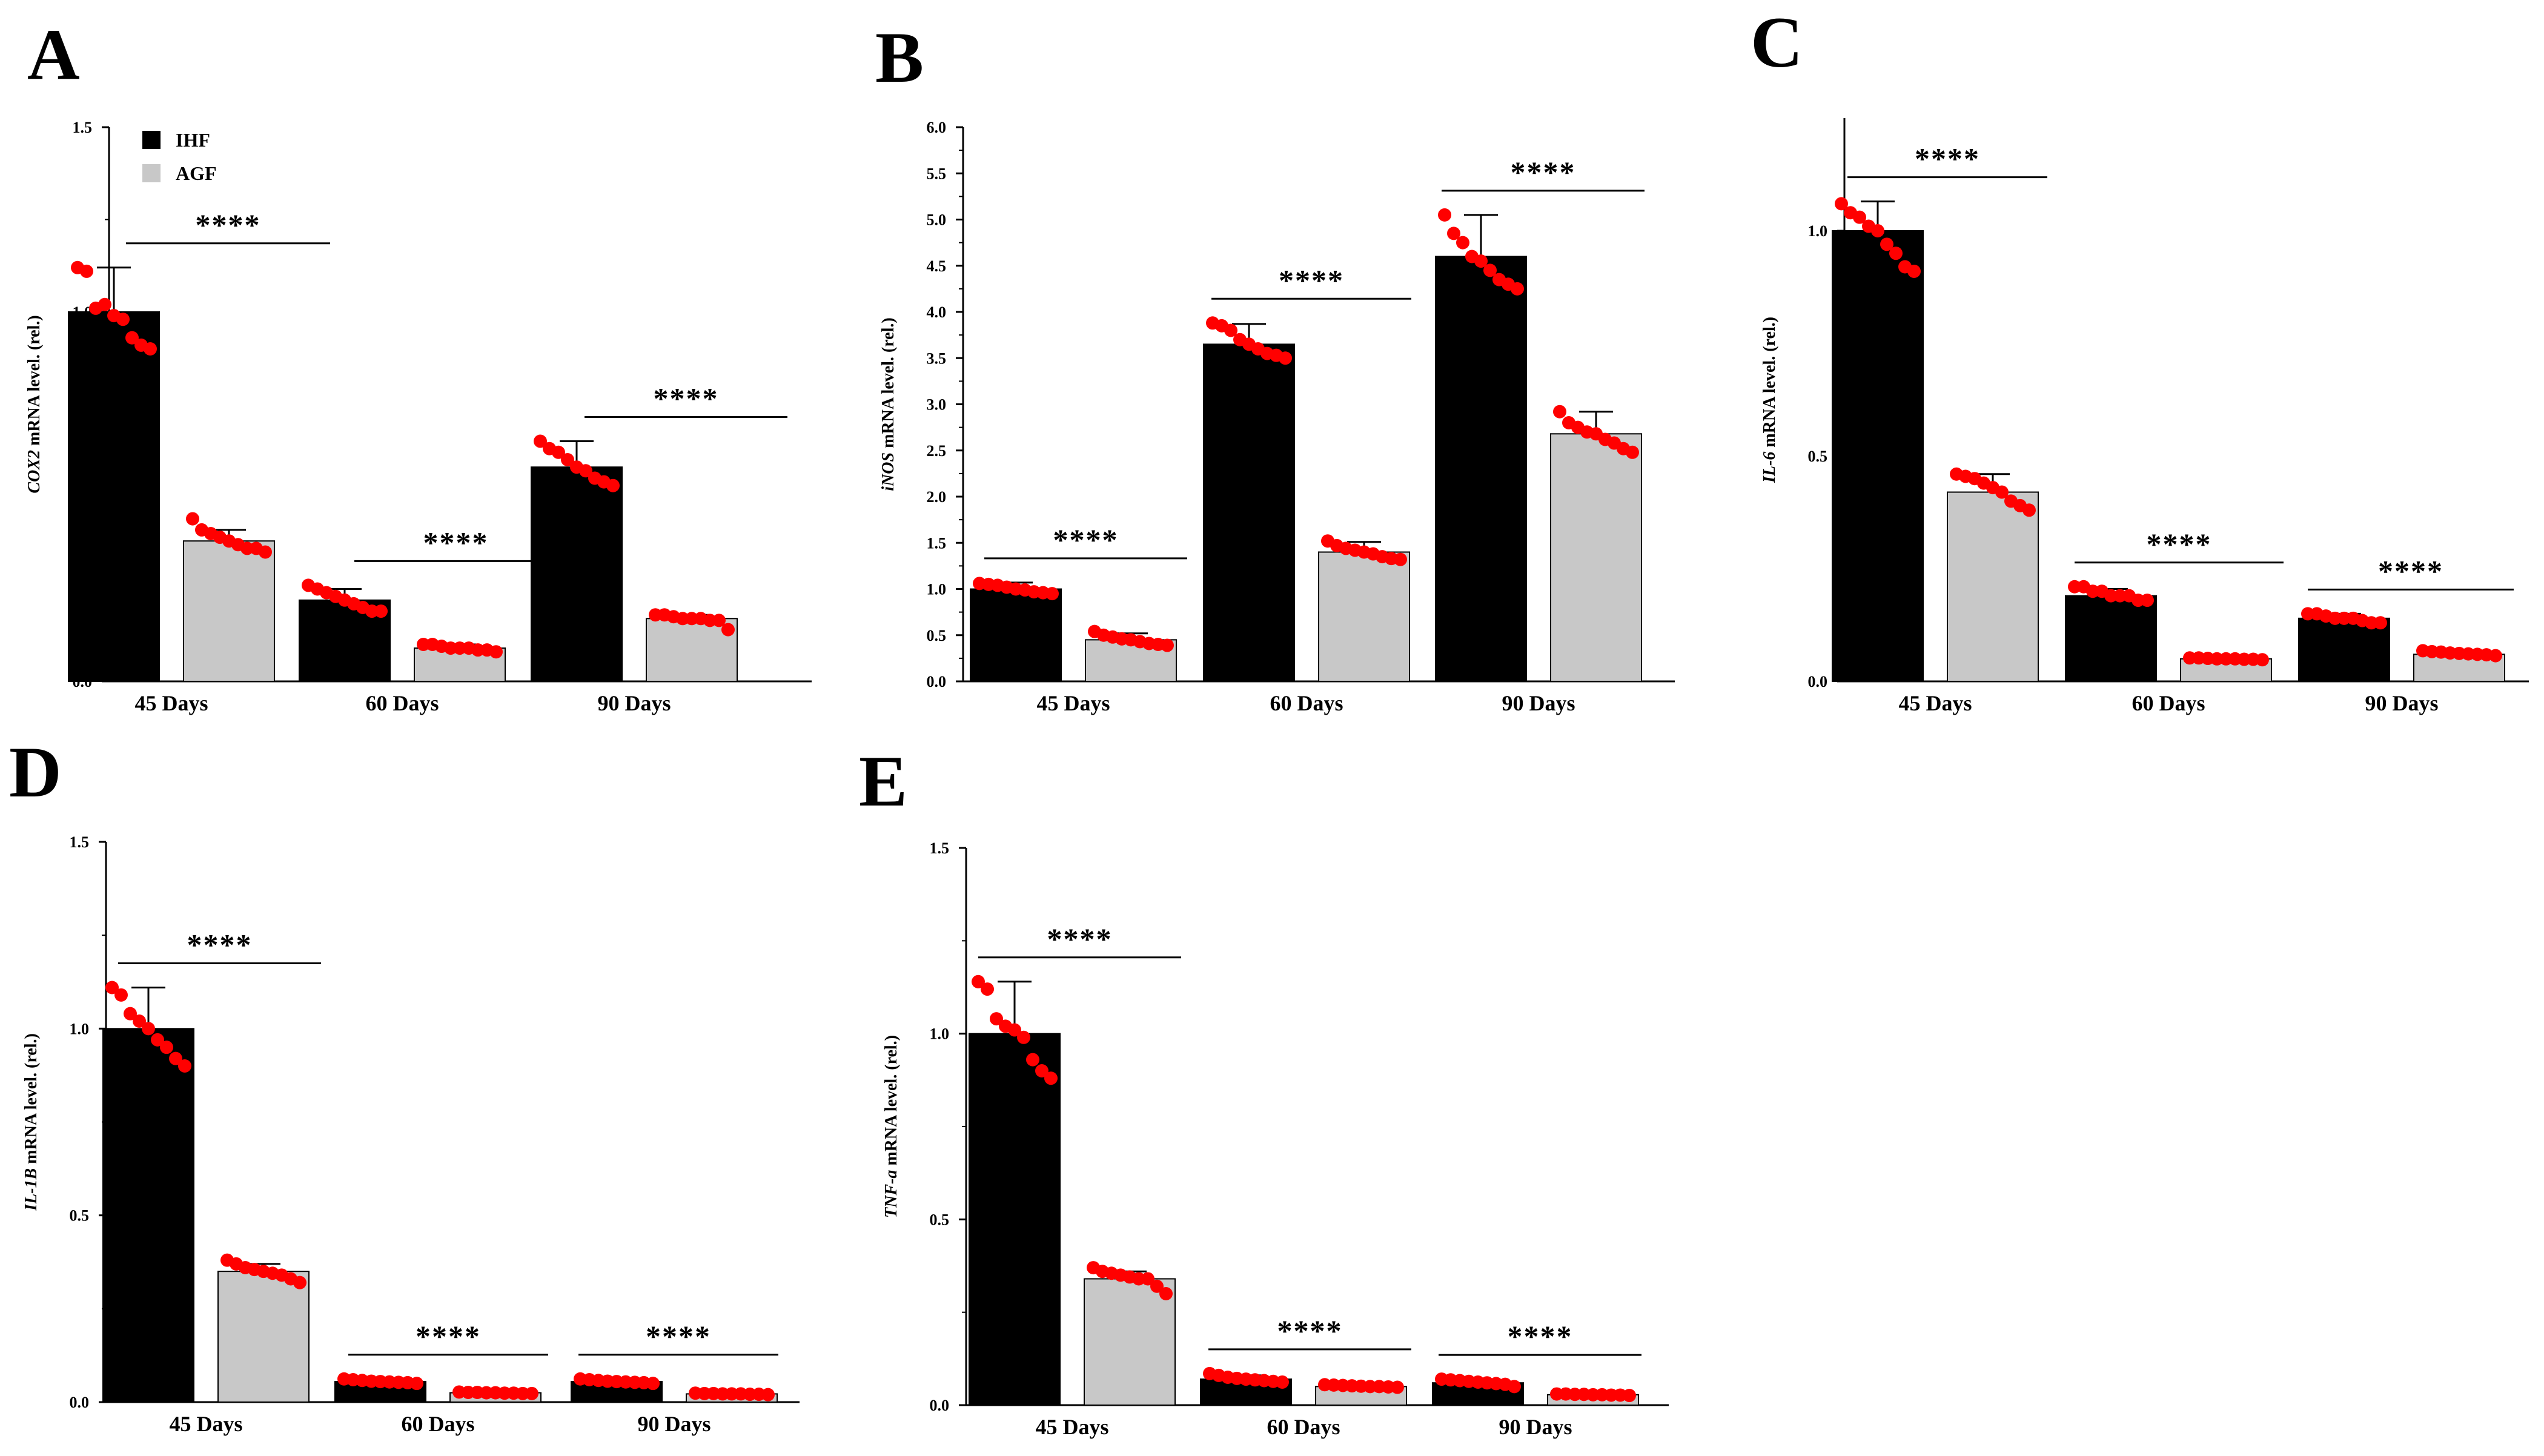 The width and height of the screenshot is (2544, 1456). What do you see at coordinates (171, 703) in the screenshot?
I see `x-tick-label: 45 Days` at bounding box center [171, 703].